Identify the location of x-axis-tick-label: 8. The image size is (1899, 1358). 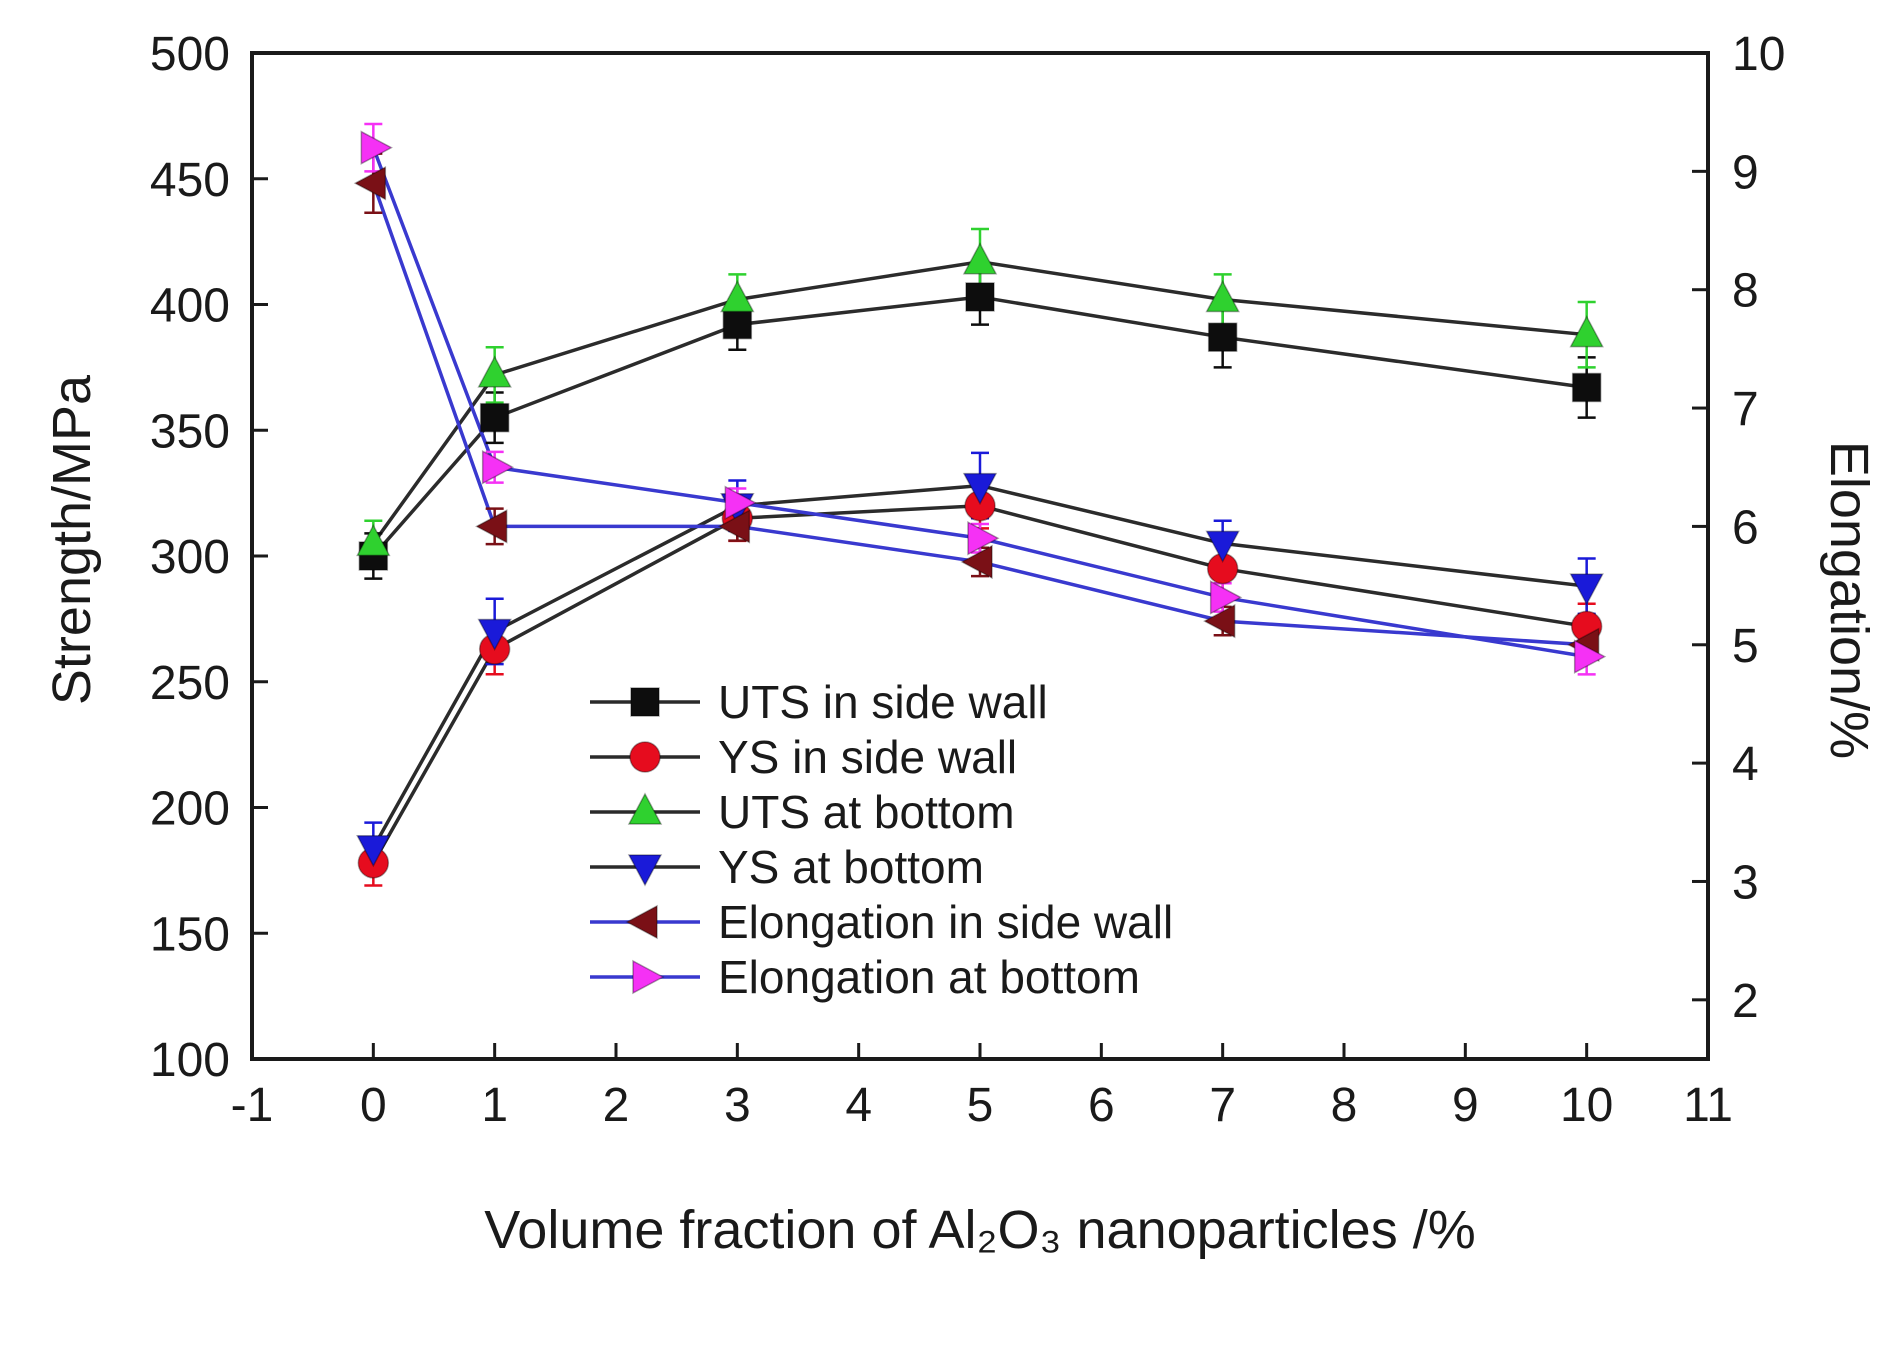
(1344, 1105).